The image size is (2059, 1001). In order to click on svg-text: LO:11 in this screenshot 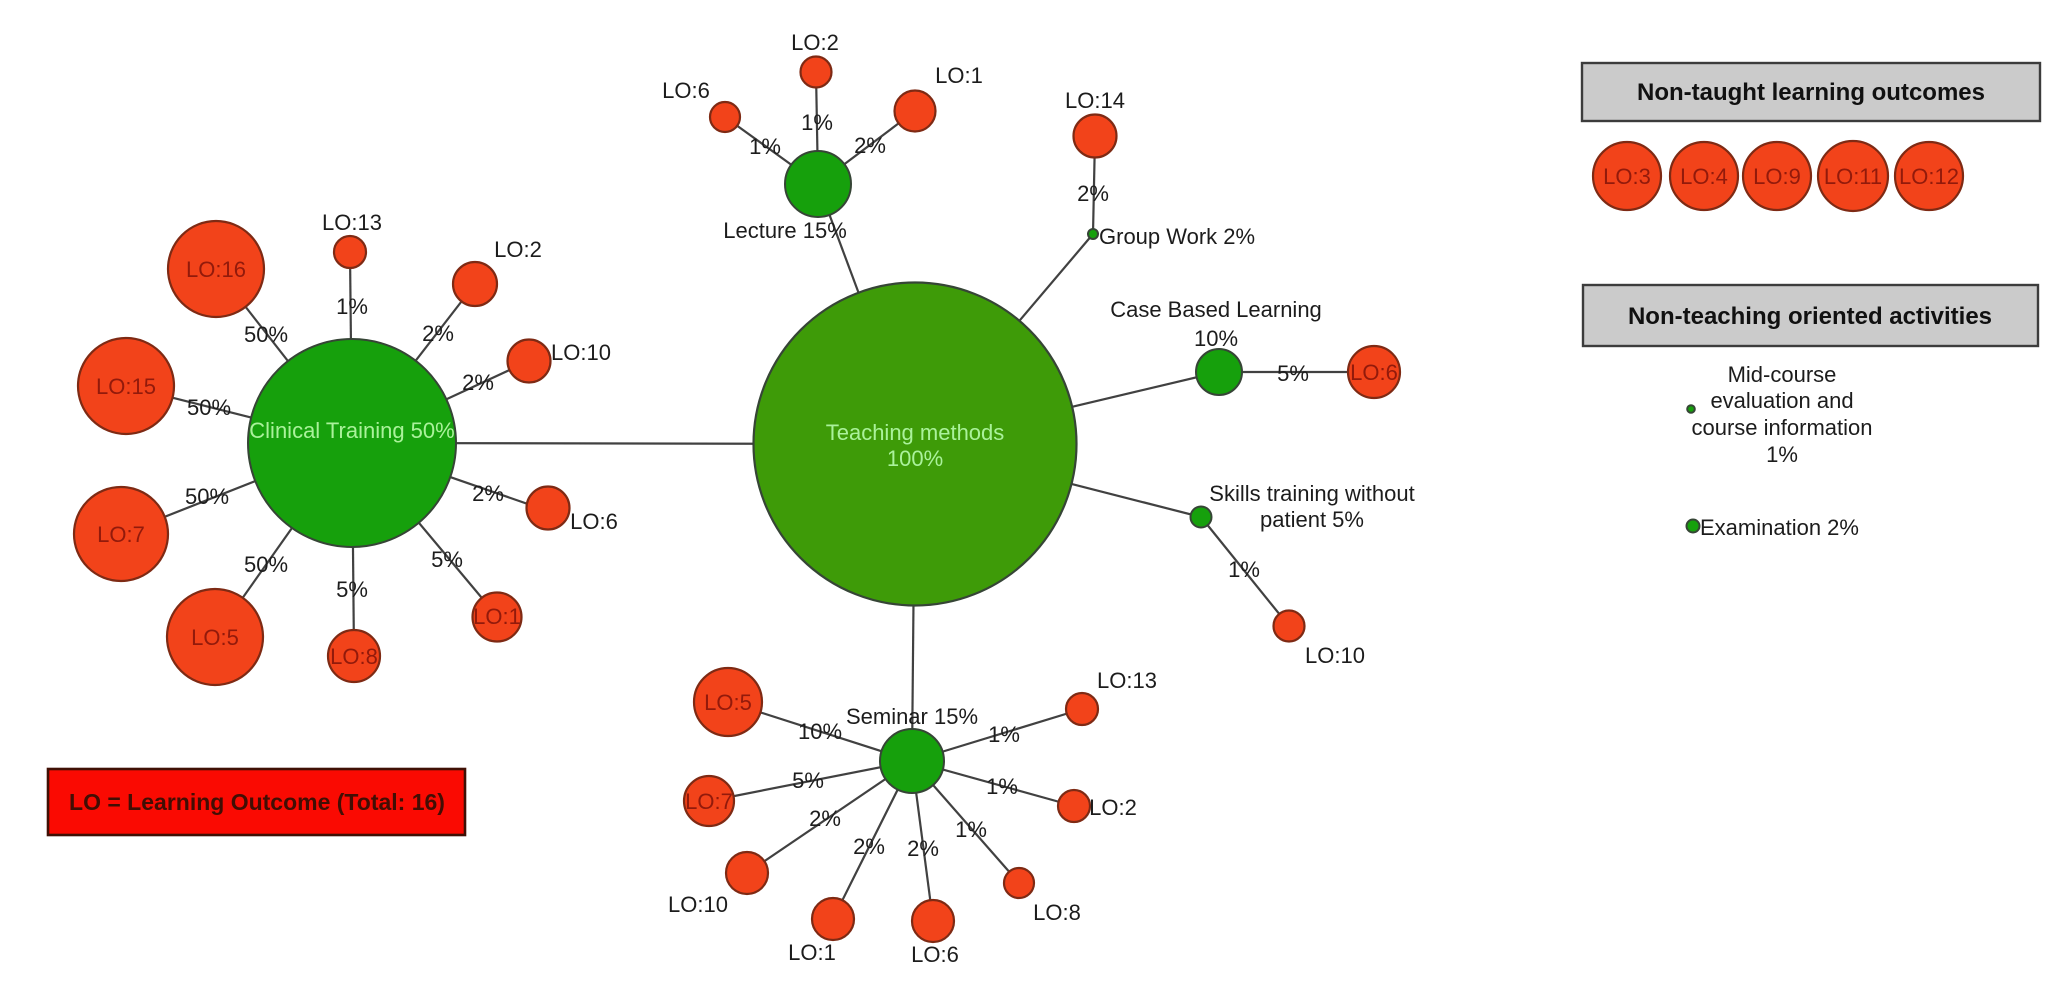, I will do `click(1853, 176)`.